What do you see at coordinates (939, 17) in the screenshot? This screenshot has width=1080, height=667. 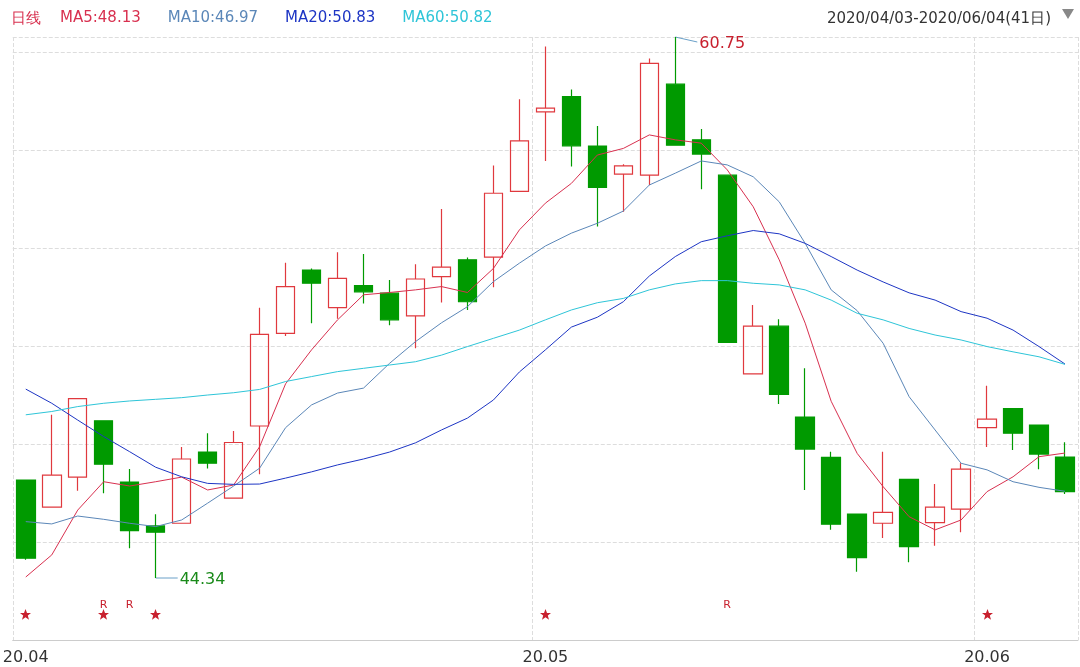 I see `chart-subtitle: 2020/04/03-2020/06/04(41日)` at bounding box center [939, 17].